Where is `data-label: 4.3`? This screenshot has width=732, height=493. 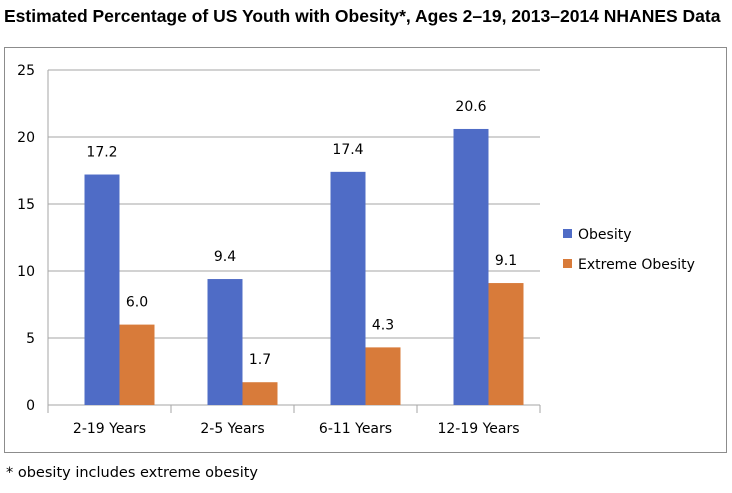 data-label: 4.3 is located at coordinates (383, 325).